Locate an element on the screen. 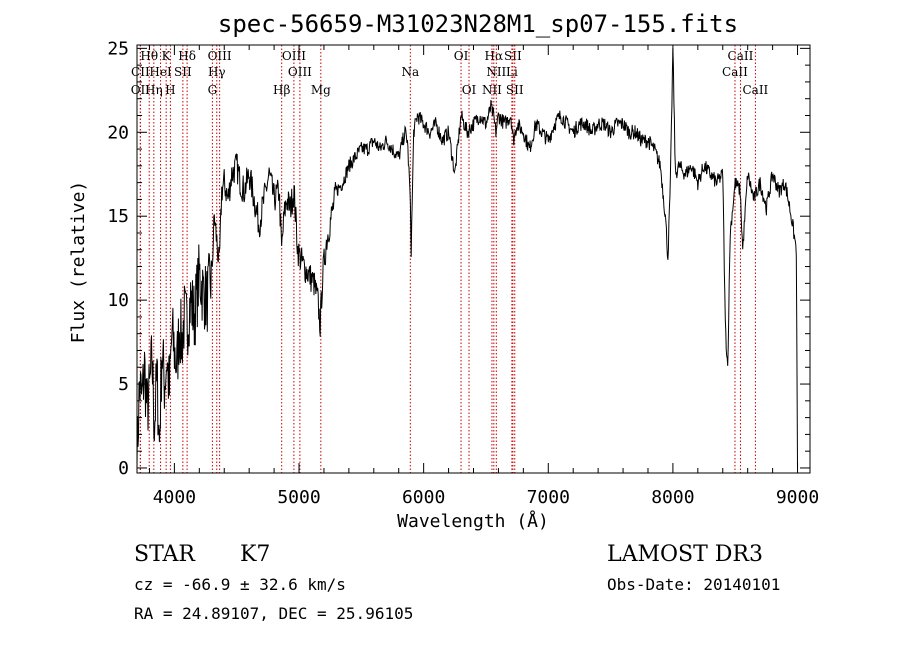  y-tick-label: 10 is located at coordinates (118, 300).